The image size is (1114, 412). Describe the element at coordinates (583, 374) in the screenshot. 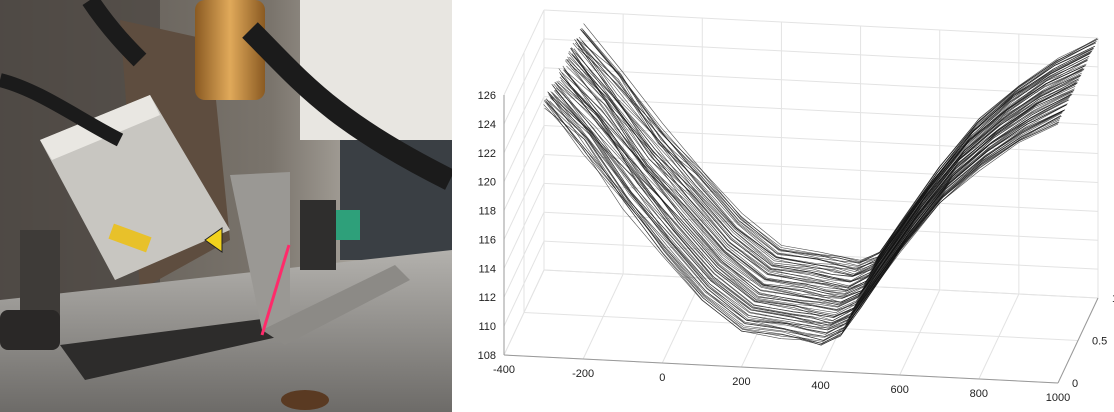

I see `x-tick-label: -200` at that location.